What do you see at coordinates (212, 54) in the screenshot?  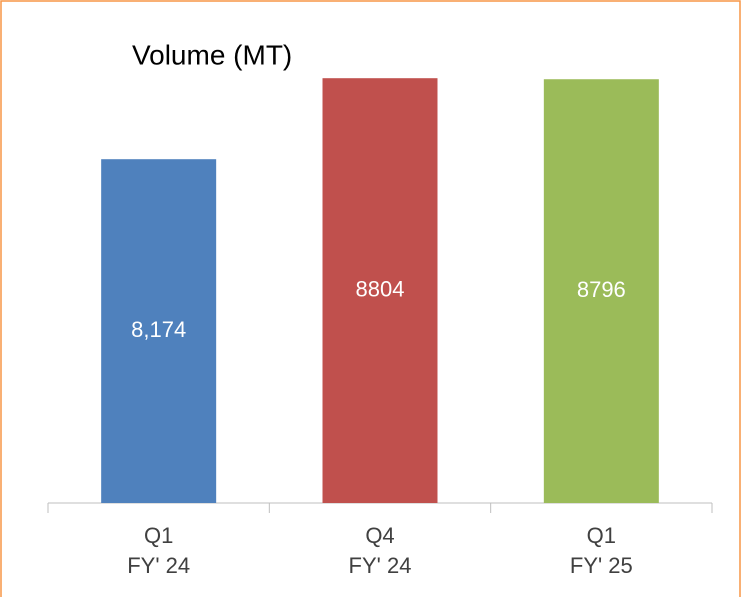 I see `chart-title: Volume (MT)` at bounding box center [212, 54].